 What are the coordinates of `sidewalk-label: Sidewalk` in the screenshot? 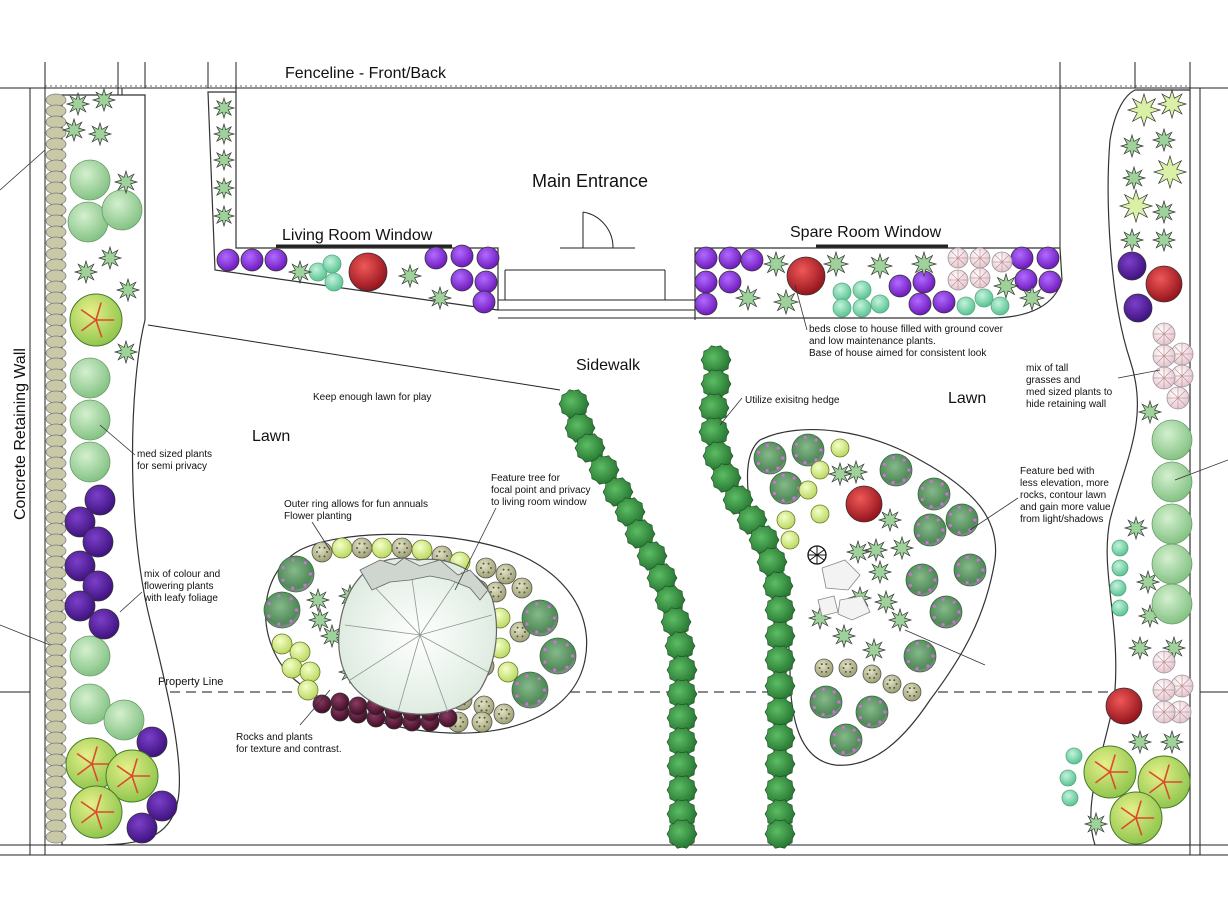 It's located at (608, 365).